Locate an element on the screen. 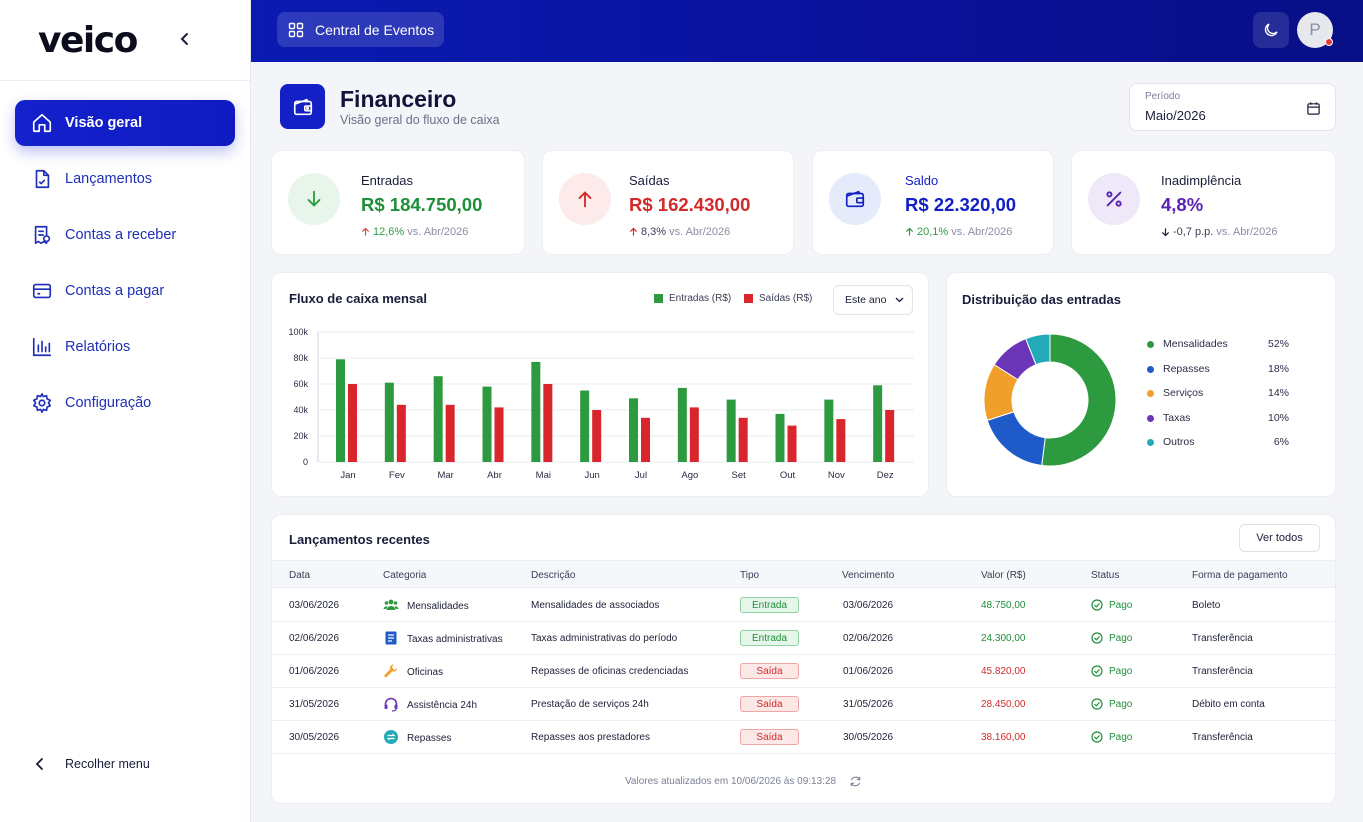  receivable-icon is located at coordinates (42, 235).